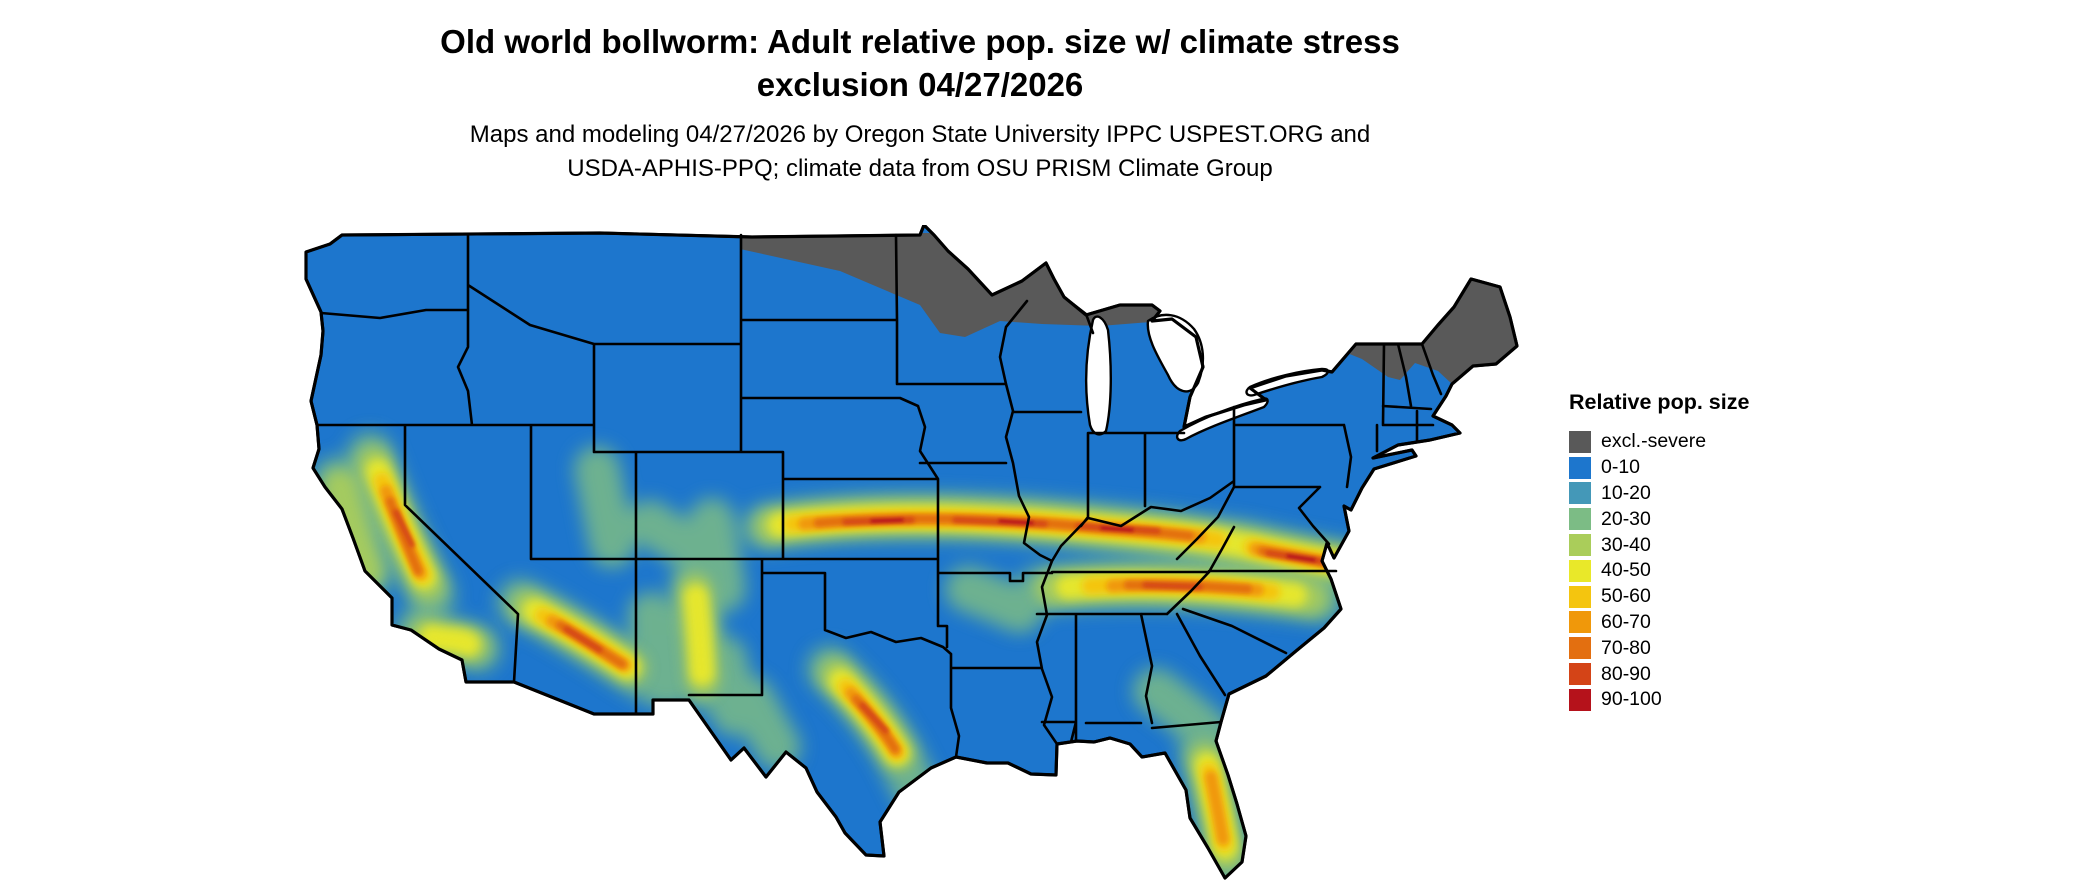  What do you see at coordinates (1654, 441) in the screenshot?
I see `legend-label: excl.-severe` at bounding box center [1654, 441].